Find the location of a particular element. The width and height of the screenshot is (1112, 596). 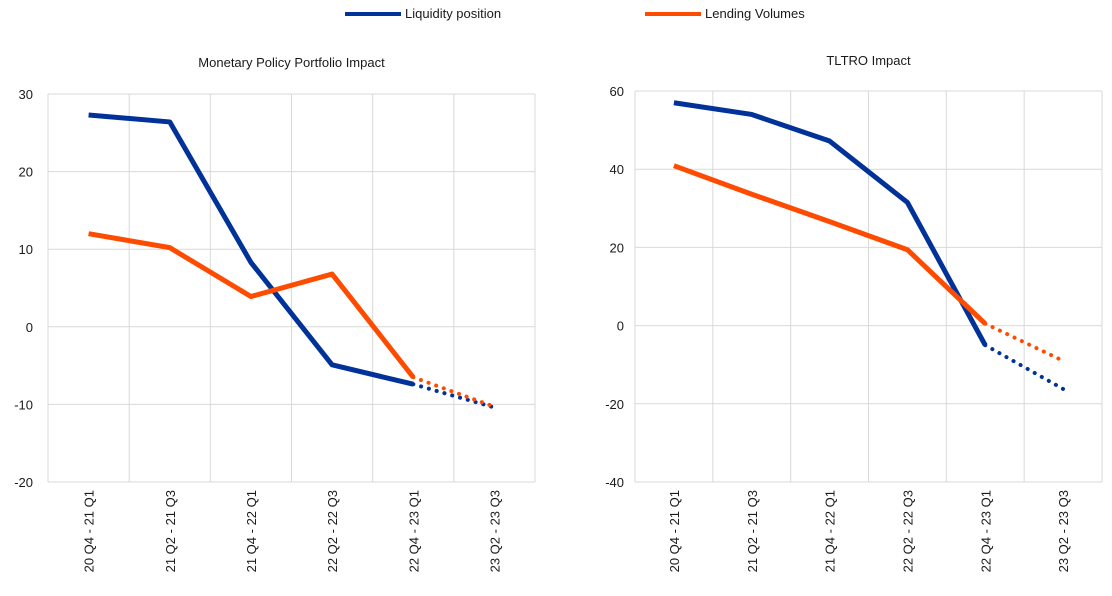

chart-title: TLTRO Impact is located at coordinates (868, 60).